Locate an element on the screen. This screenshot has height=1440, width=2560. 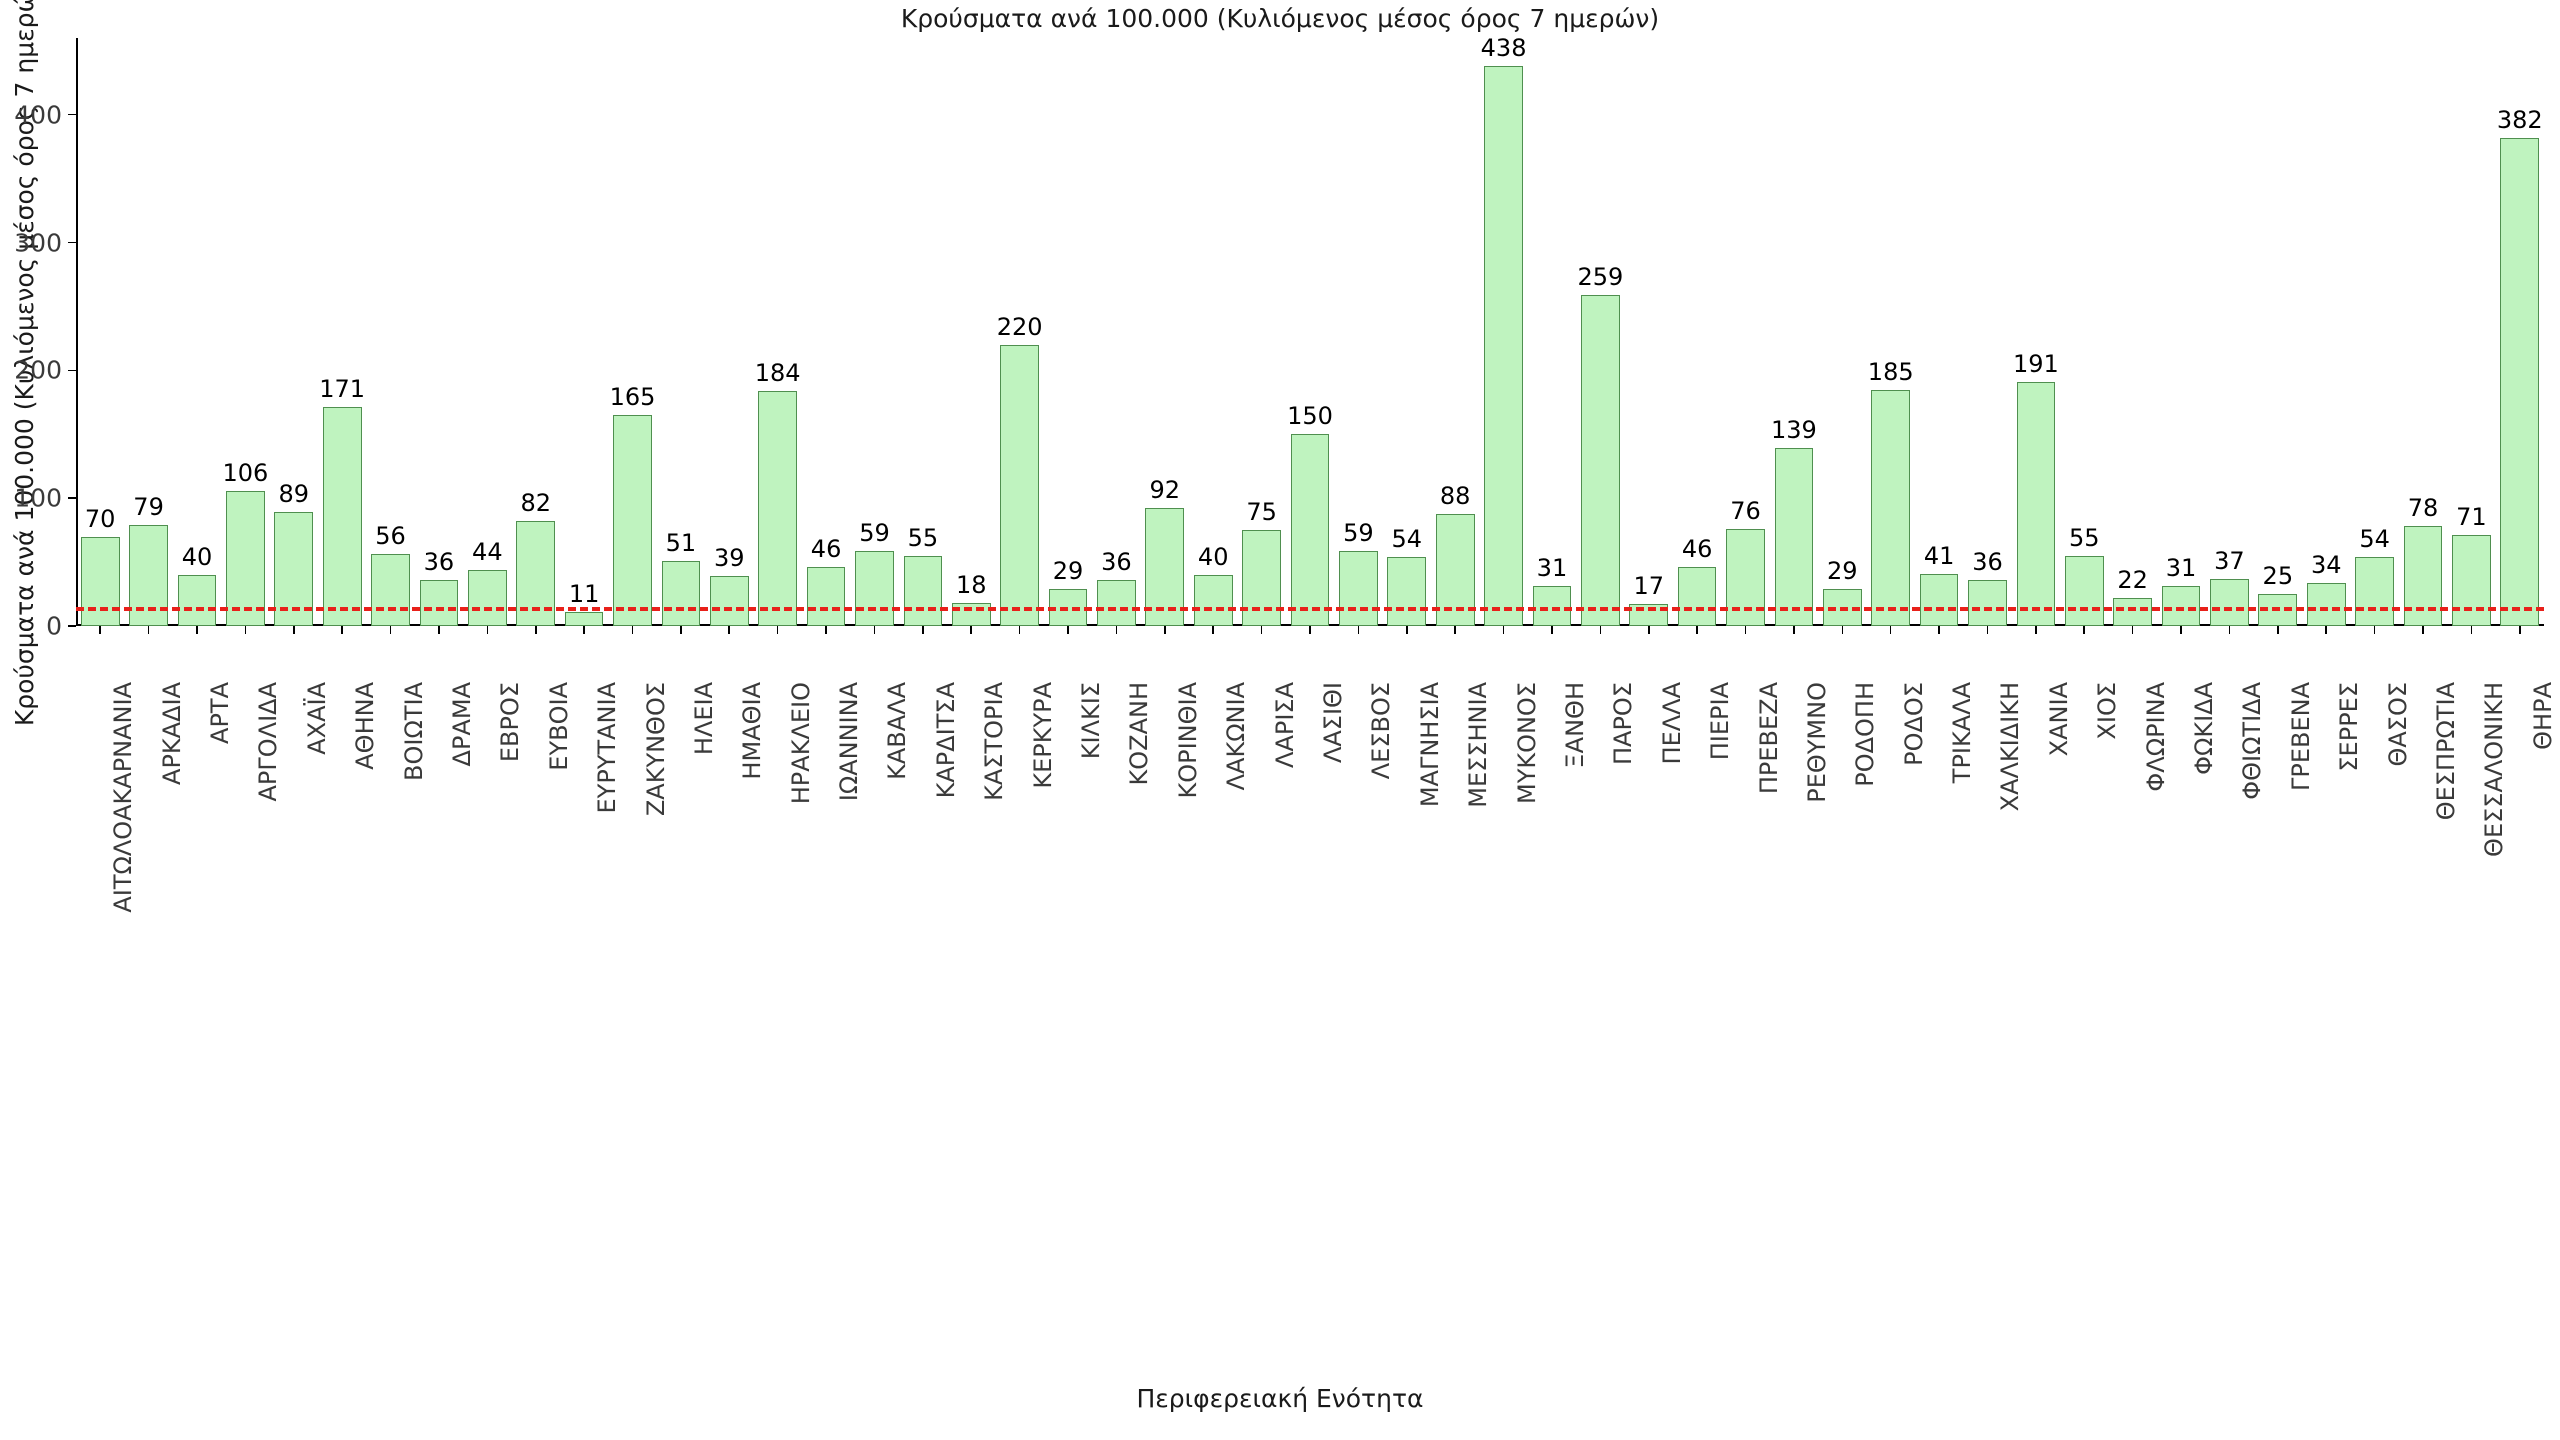
x-tick-label: ΤΡΙΚΑΛΑ is located at coordinates (1962, 733).